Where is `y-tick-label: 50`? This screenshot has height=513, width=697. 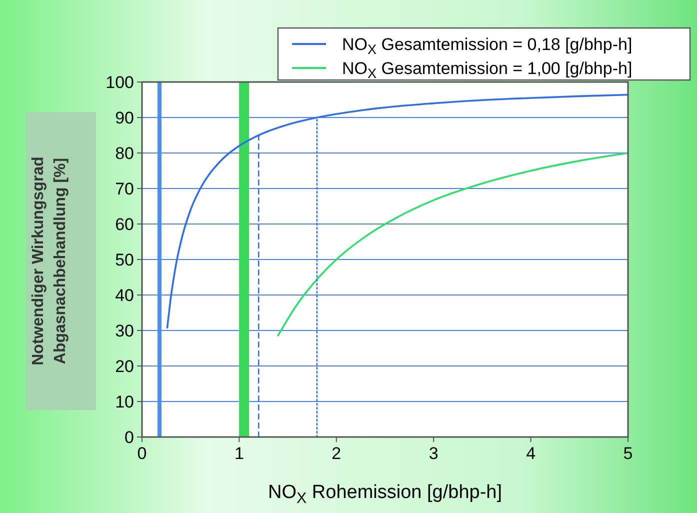 y-tick-label: 50 is located at coordinates (124, 260).